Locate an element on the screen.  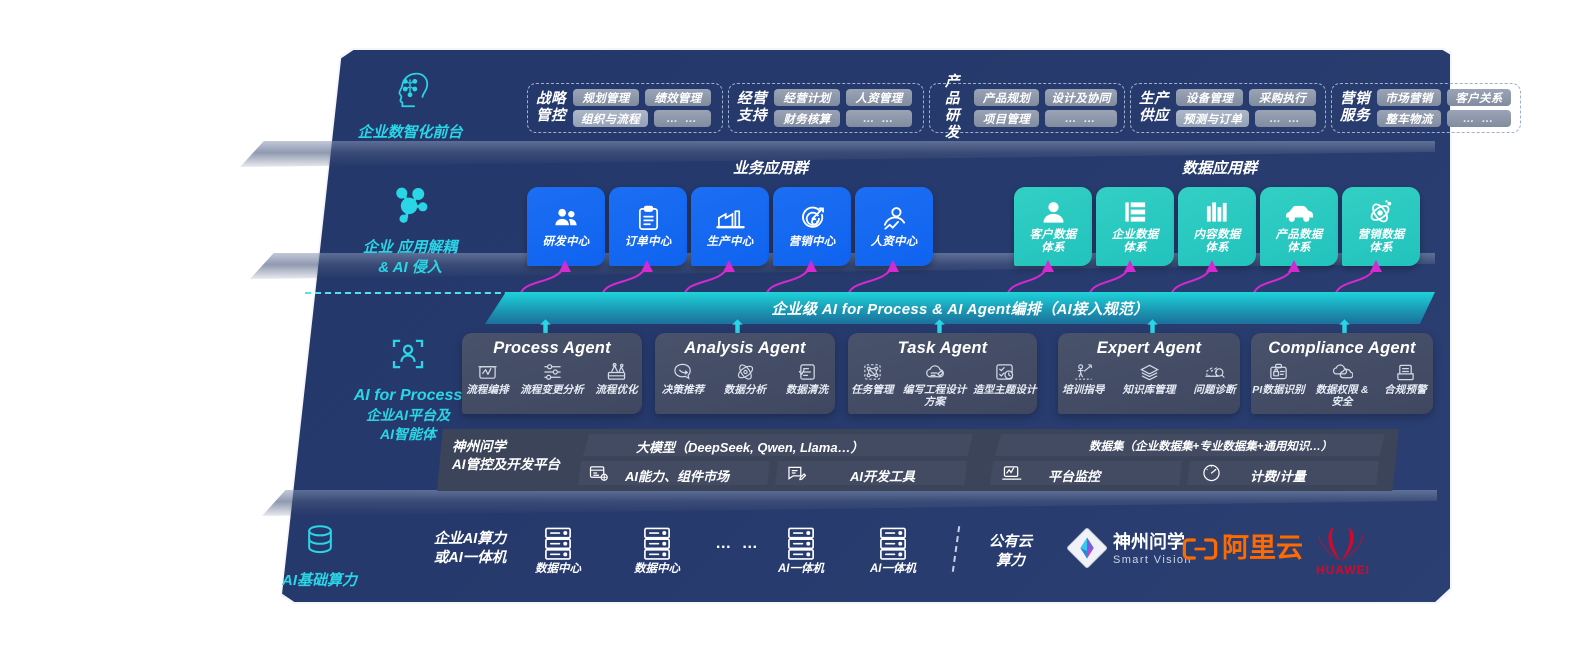
monitor-icon is located at coordinates (1012, 476).